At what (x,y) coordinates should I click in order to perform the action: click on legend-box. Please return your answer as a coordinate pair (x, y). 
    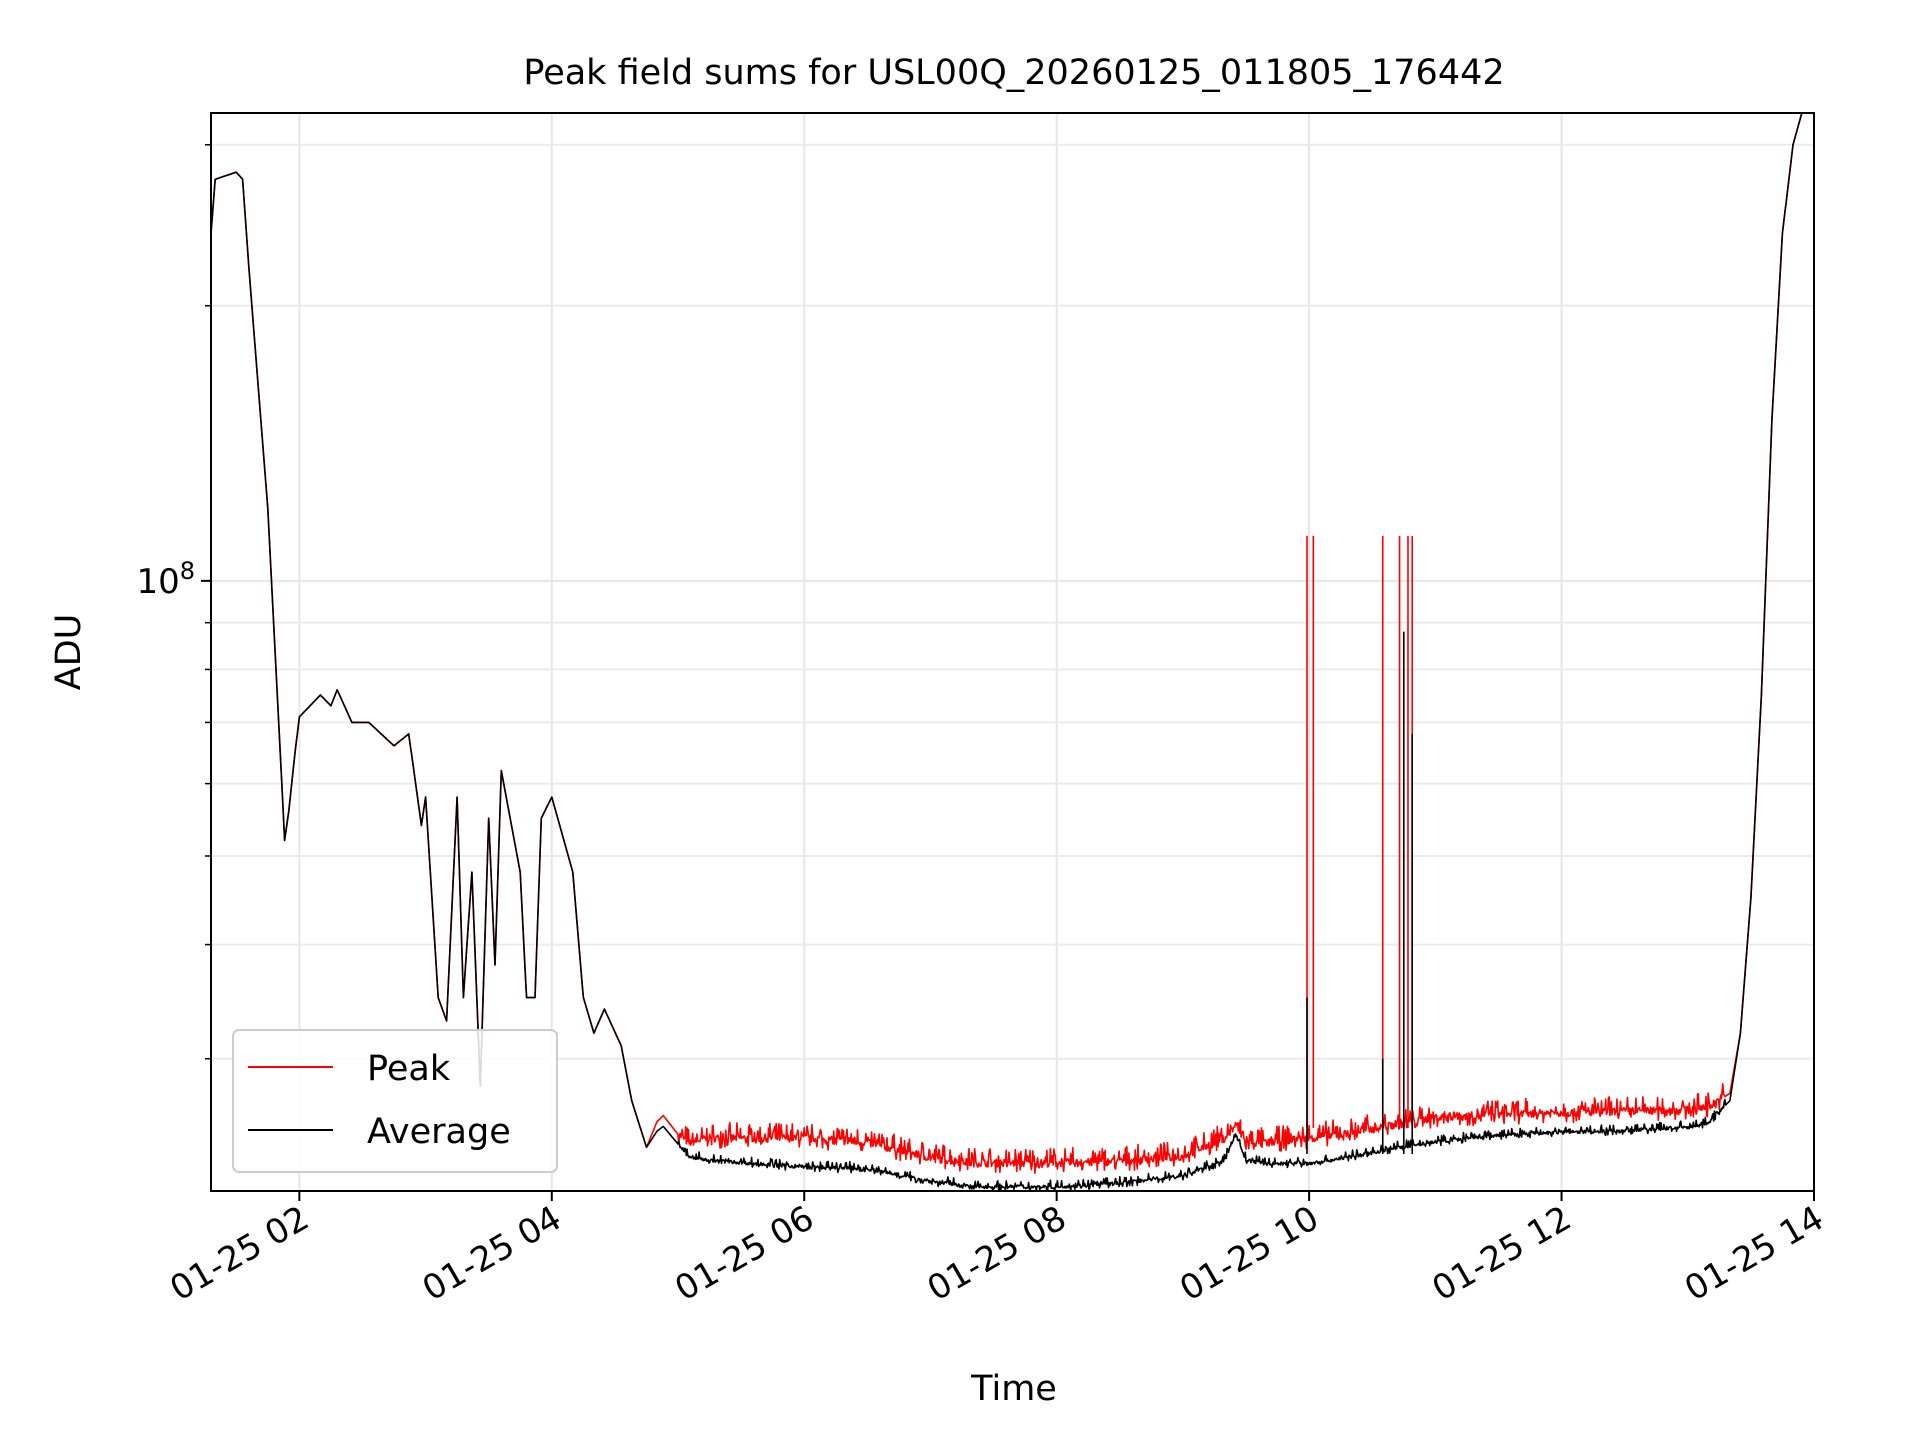
    Looking at the image, I should click on (395, 1101).